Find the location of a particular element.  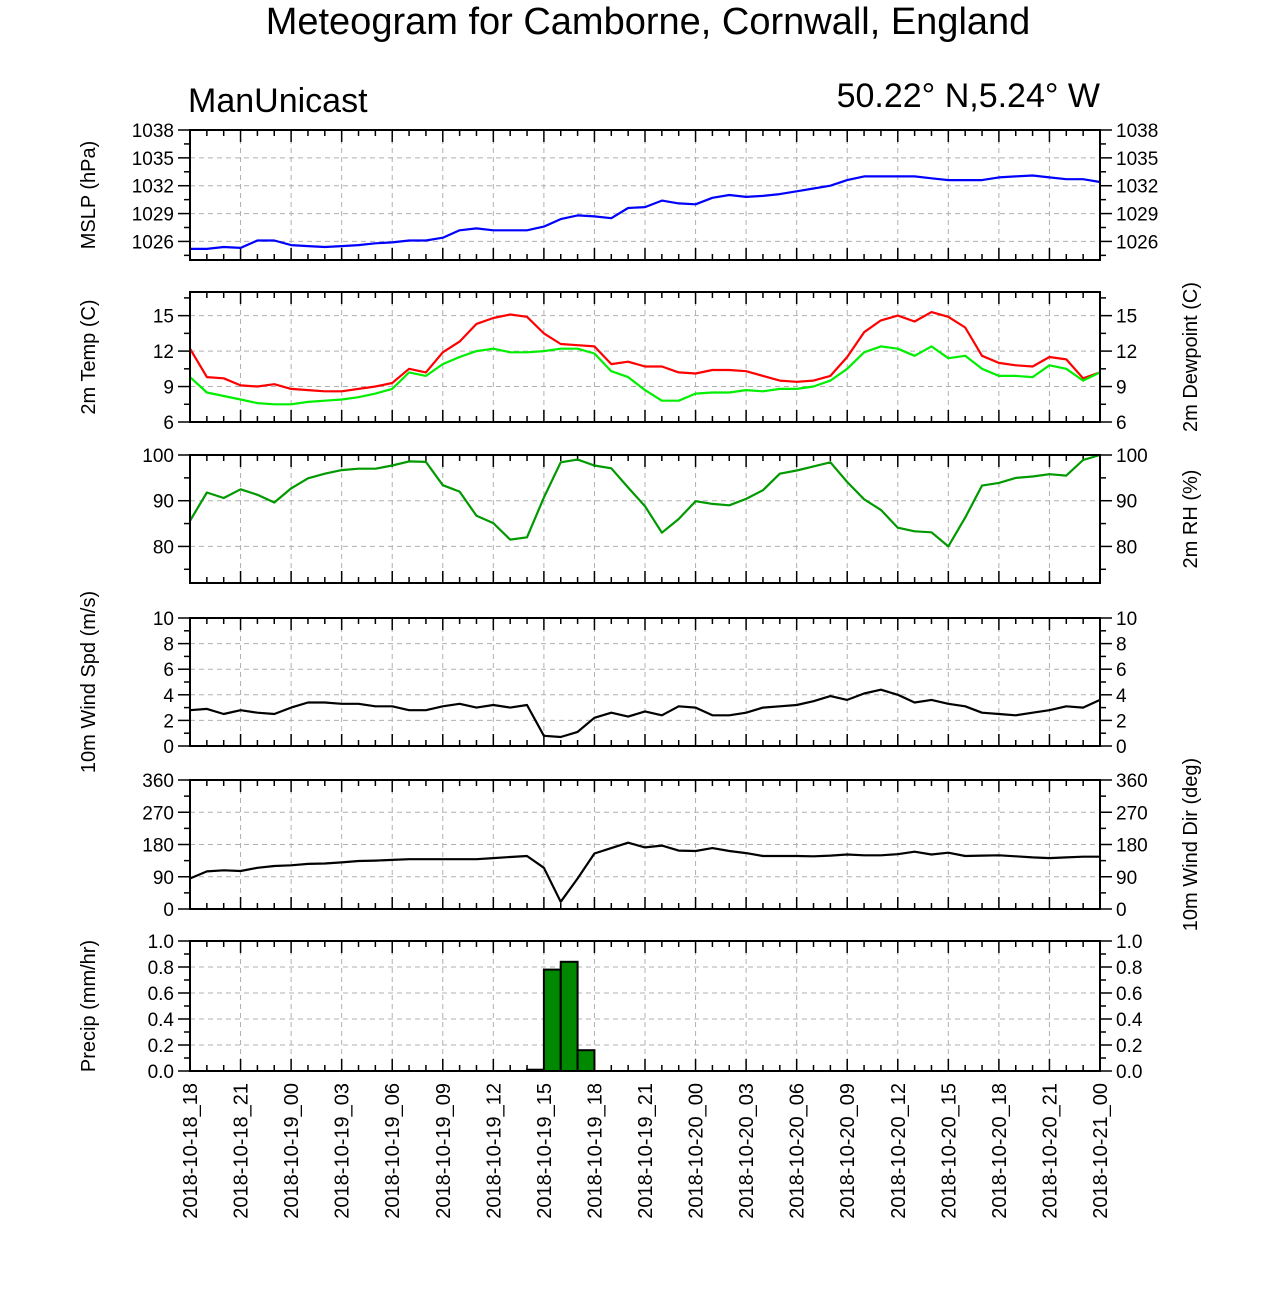

series-line-mslp is located at coordinates (645, 212).